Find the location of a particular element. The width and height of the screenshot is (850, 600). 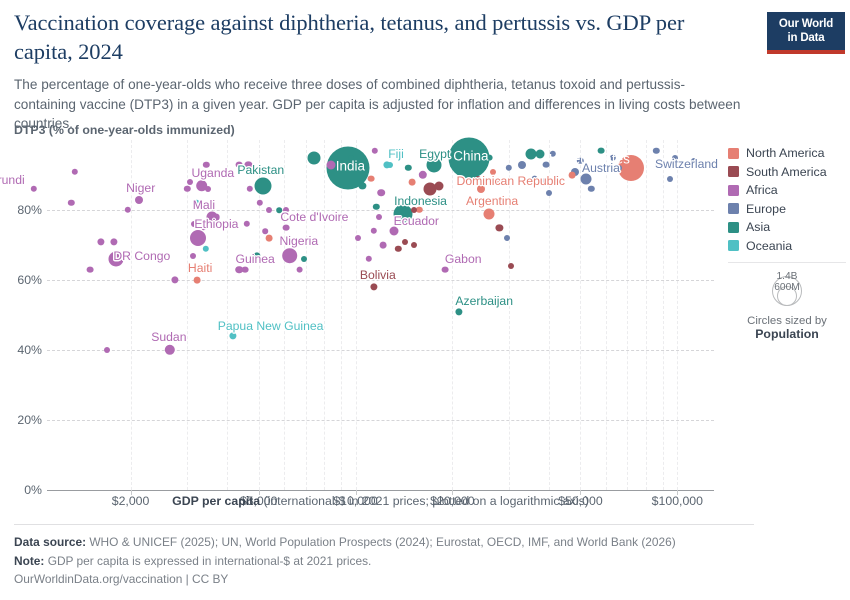

data-point-china is located at coordinates (469, 157).